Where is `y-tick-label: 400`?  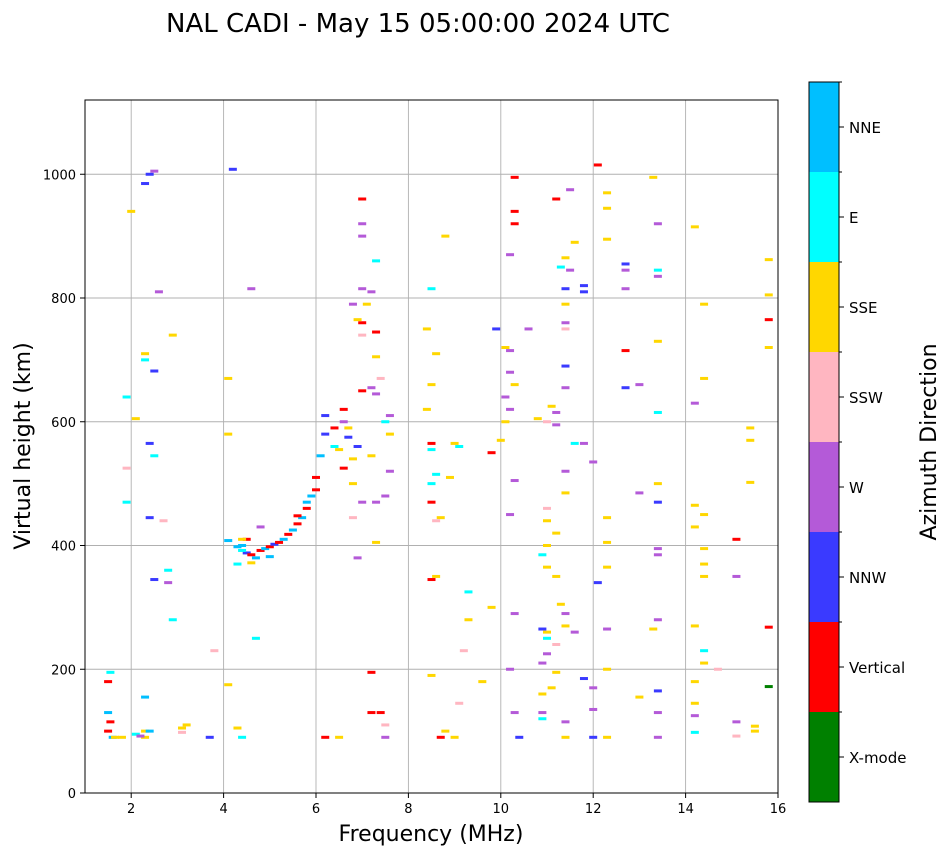
y-tick-label: 400 is located at coordinates (63, 547).